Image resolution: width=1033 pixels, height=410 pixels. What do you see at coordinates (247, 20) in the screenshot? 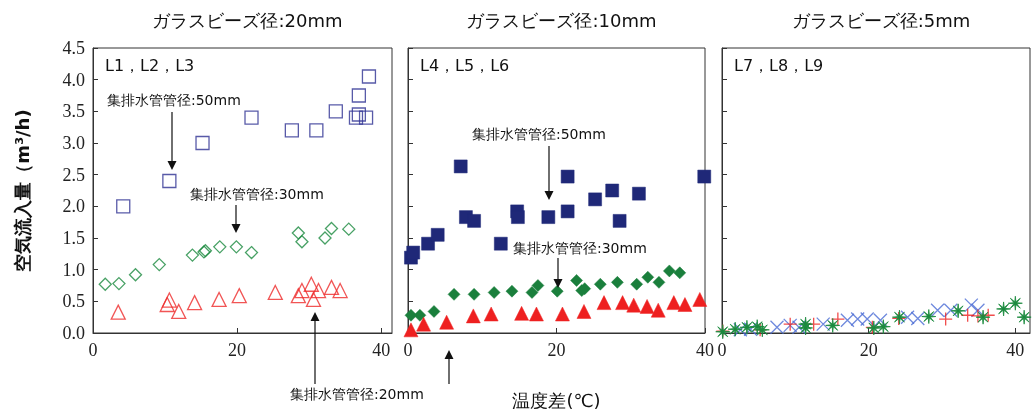
I see `chart-title: ガラスビーズ径:20mm` at bounding box center [247, 20].